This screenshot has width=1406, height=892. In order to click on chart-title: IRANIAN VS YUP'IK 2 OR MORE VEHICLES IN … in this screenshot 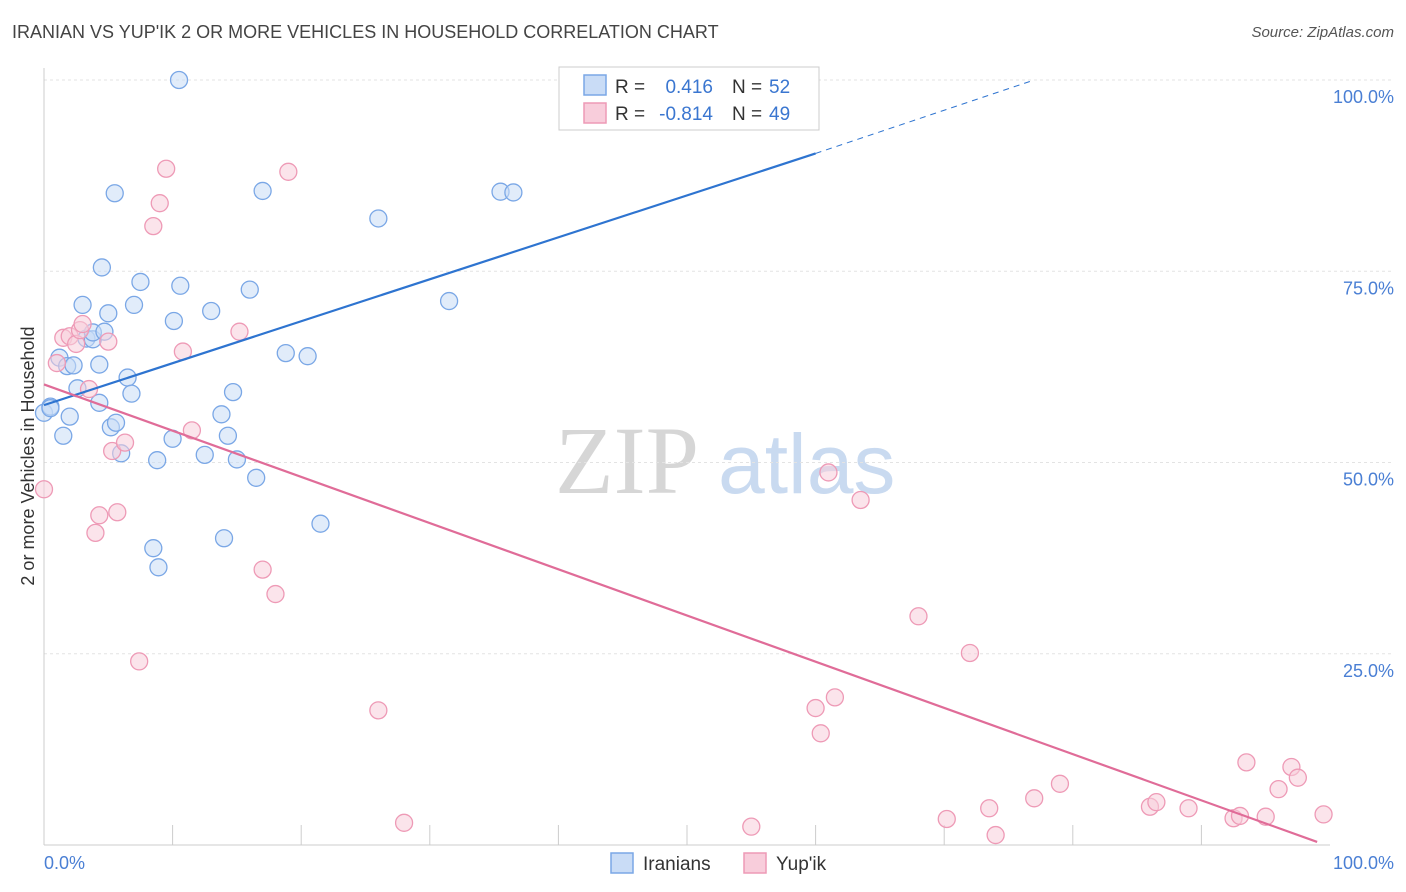, I will do `click(365, 32)`.